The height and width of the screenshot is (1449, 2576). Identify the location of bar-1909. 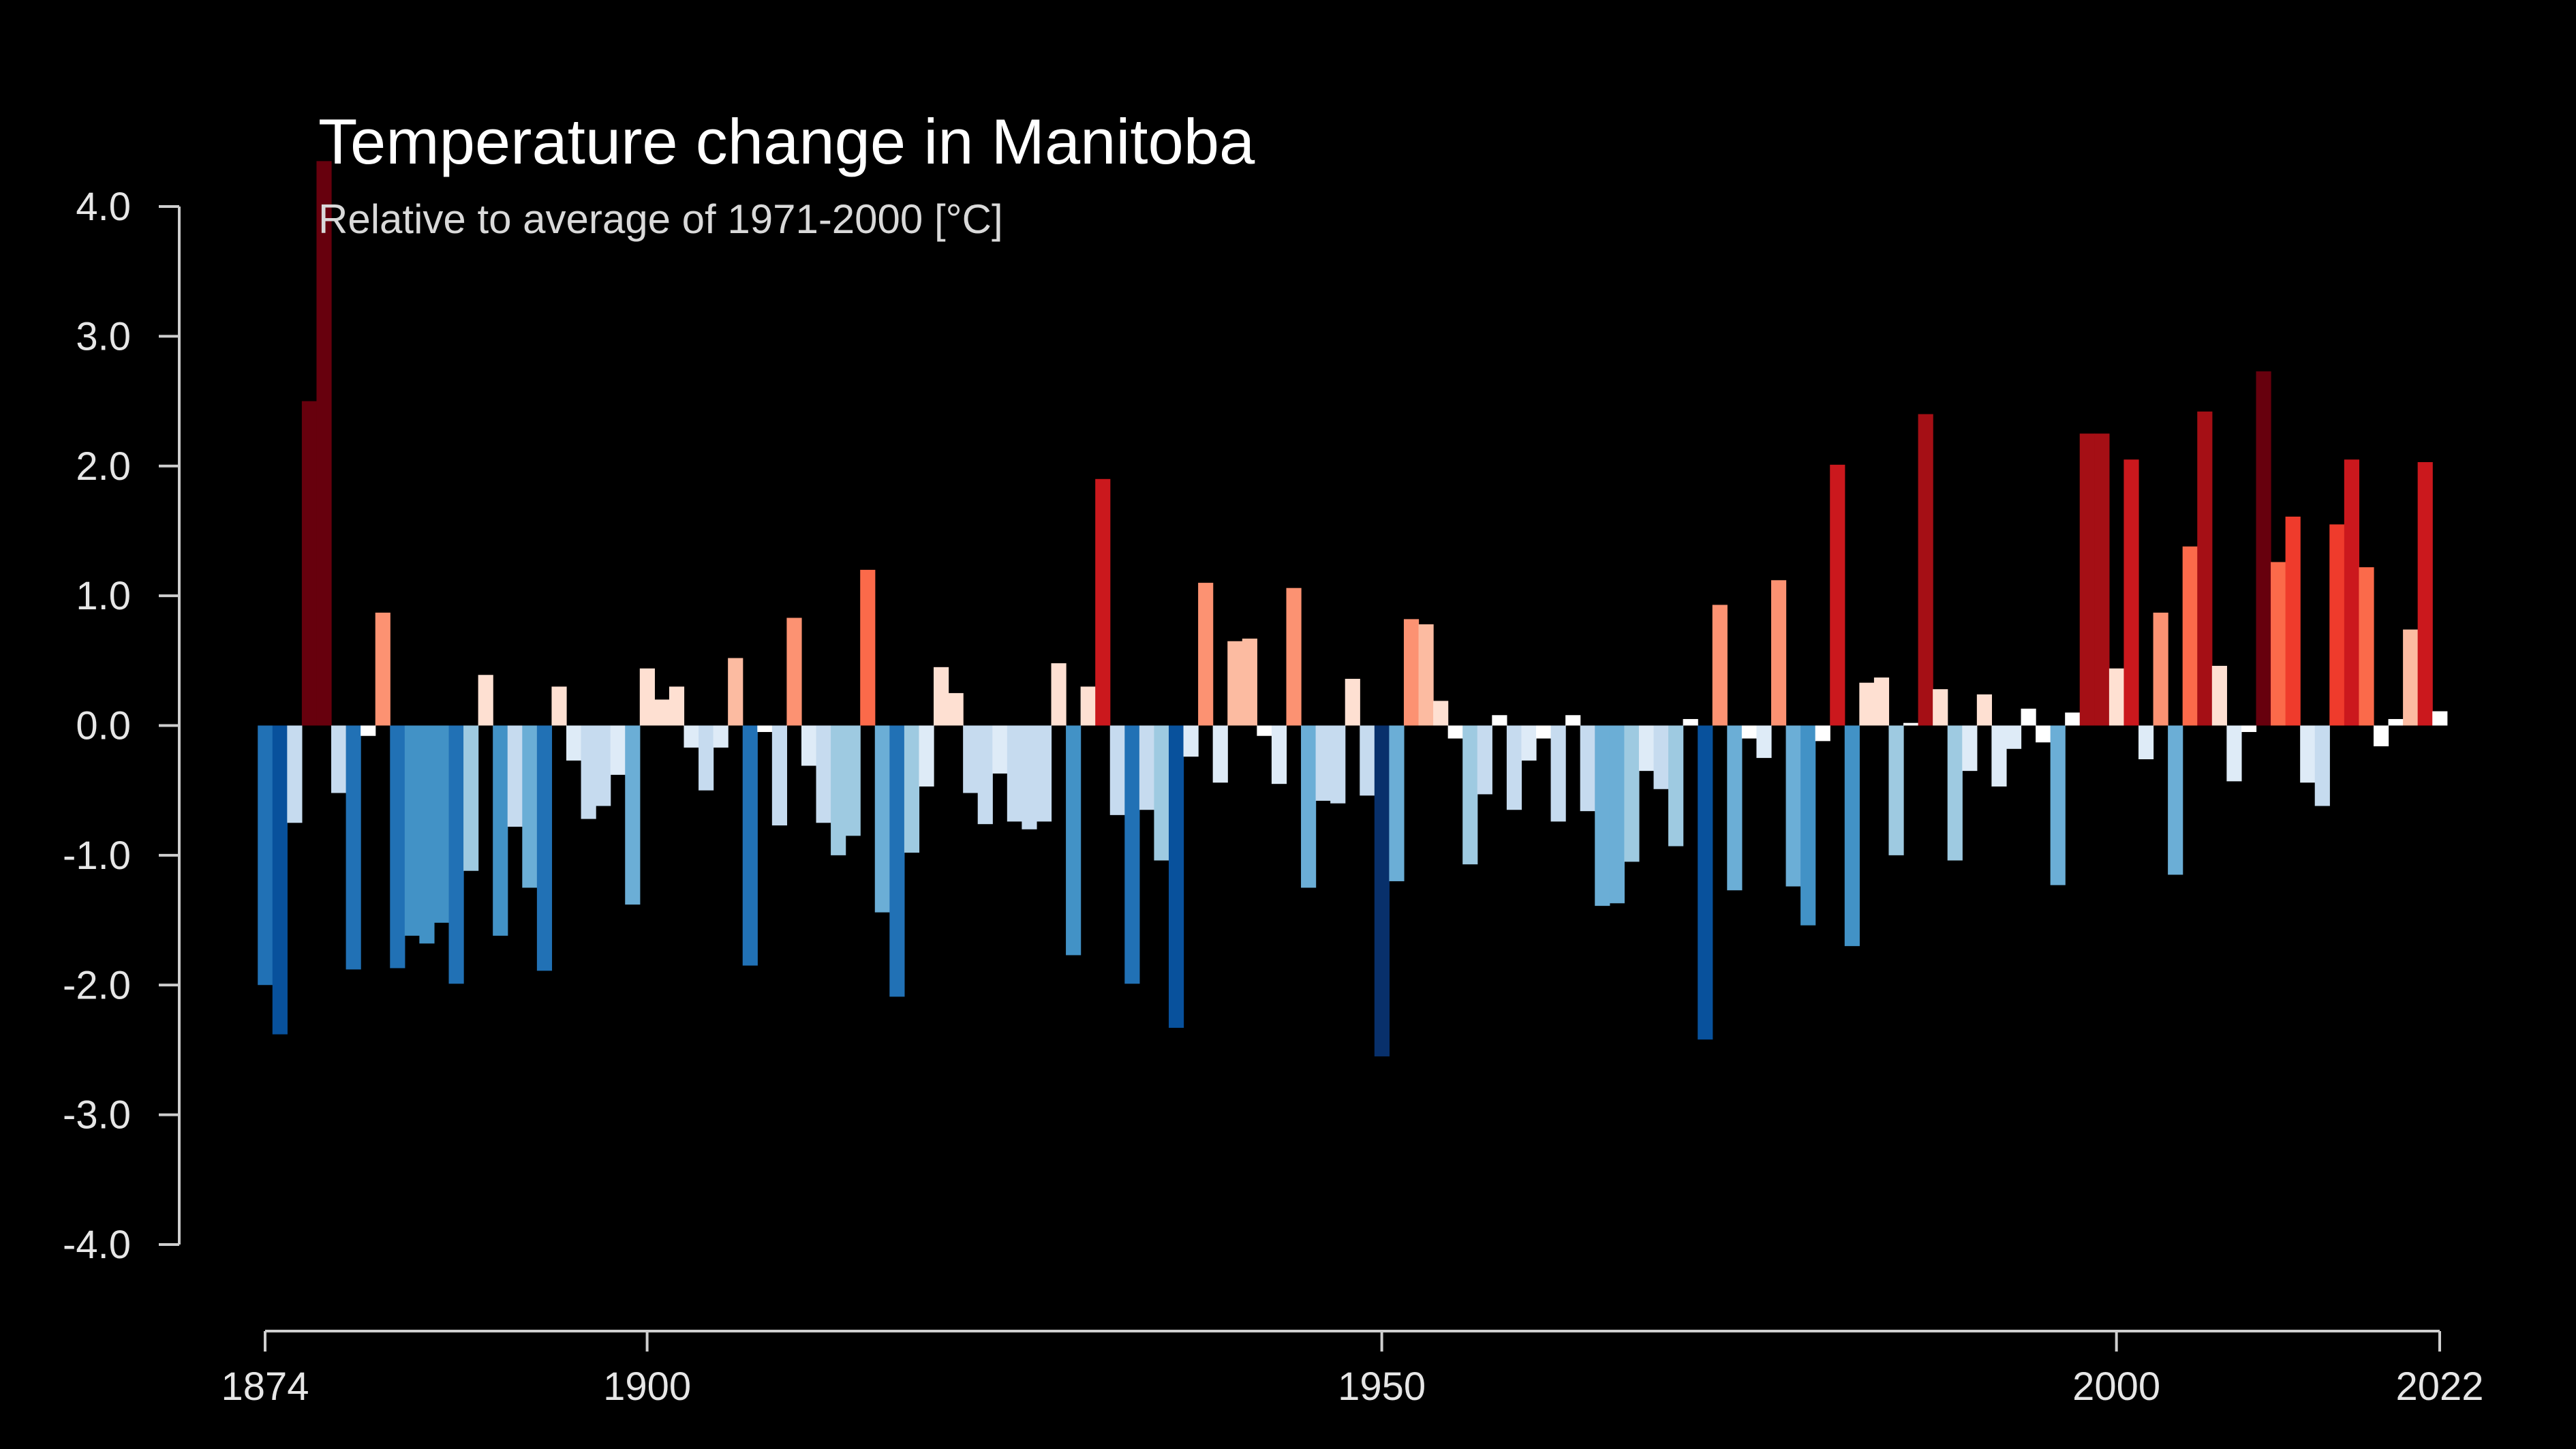
(779, 775).